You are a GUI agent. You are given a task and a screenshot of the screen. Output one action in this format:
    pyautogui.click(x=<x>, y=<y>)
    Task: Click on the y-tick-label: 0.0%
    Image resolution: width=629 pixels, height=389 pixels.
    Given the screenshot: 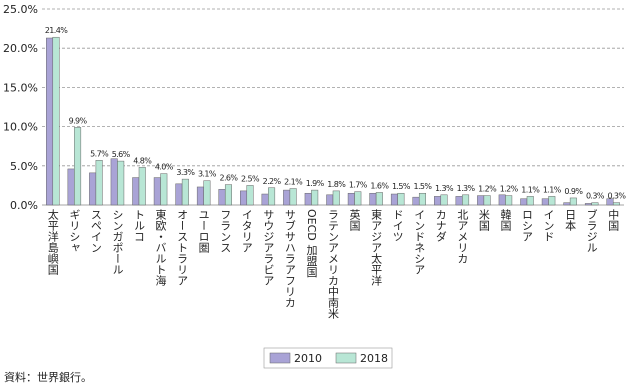 What is the action you would take?
    pyautogui.click(x=24, y=205)
    